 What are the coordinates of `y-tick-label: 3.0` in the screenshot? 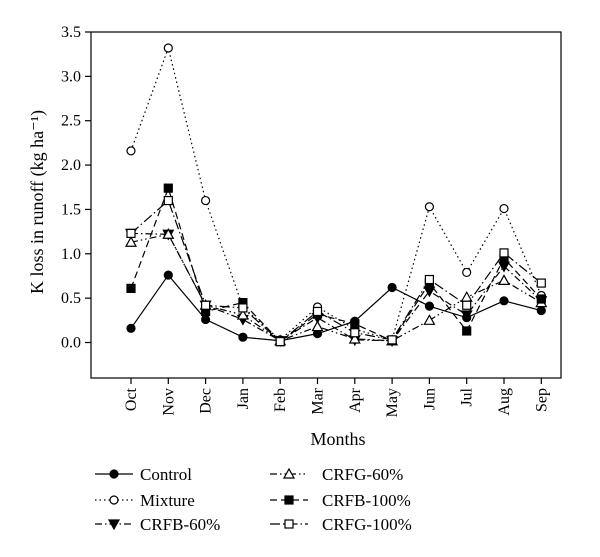 It's located at (71, 76).